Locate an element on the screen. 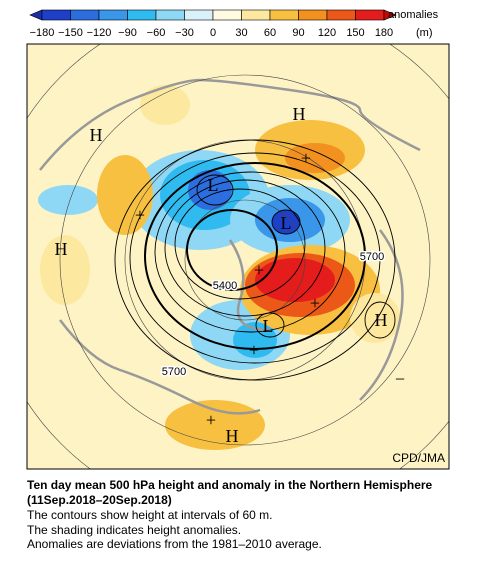 This screenshot has width=480, height=570. caption-line: The shading indicates height anomalies. is located at coordinates (134, 529).